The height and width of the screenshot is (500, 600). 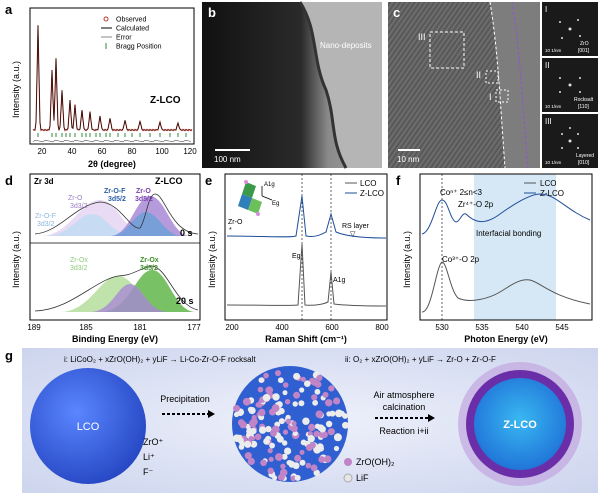 What do you see at coordinates (194, 327) in the screenshot?
I see `xtick: 177` at bounding box center [194, 327].